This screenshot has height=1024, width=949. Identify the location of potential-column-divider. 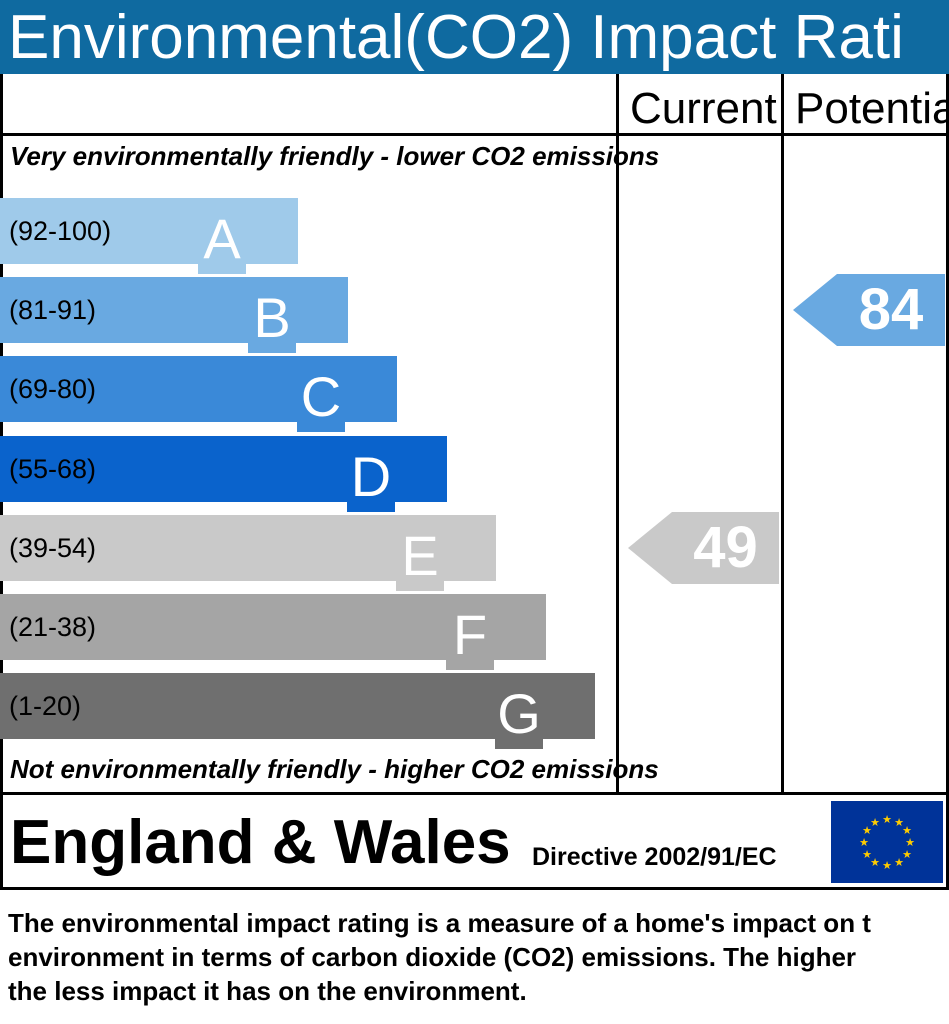
(782, 434).